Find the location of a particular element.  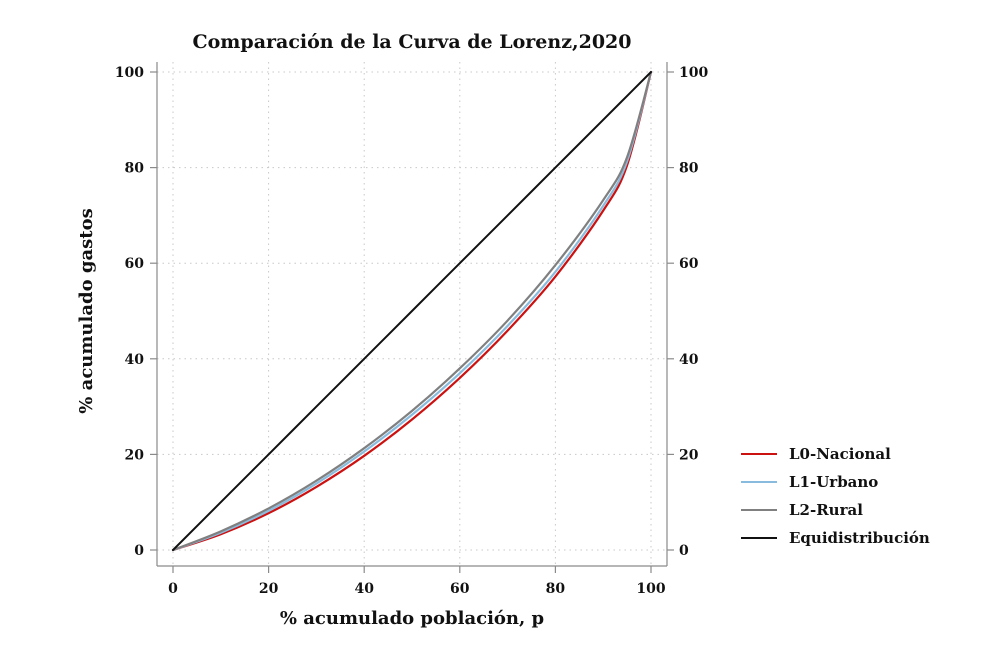

y-tick-label-left: 20 is located at coordinates (135, 455).